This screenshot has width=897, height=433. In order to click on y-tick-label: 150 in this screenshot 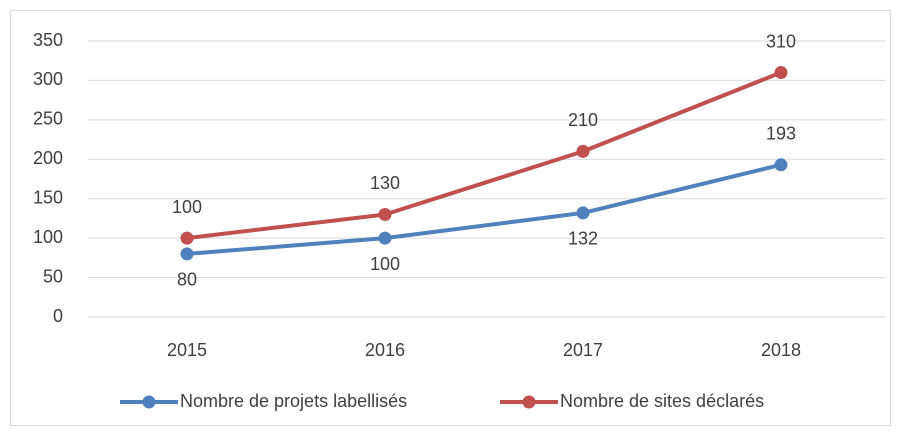, I will do `click(48, 197)`.